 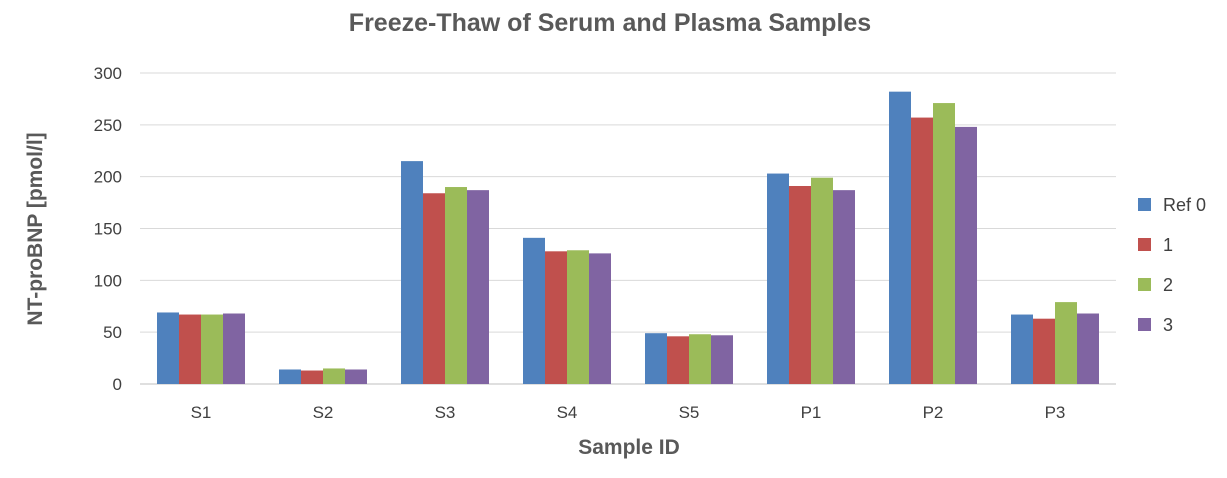 What do you see at coordinates (1184, 205) in the screenshot?
I see `legend-label: Ref 0` at bounding box center [1184, 205].